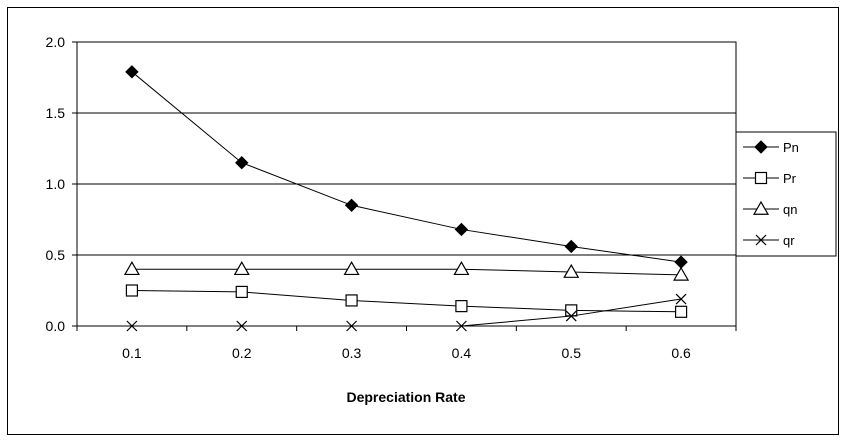 The image size is (850, 443). I want to click on legend: Pn Pr qn qr, so click(786, 194).